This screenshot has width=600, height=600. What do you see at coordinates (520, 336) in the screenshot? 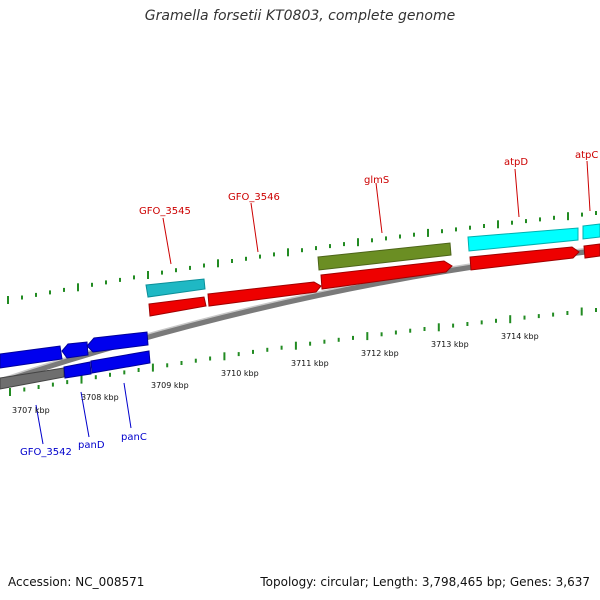
I see `scale-label-3714: 3714 kbp` at bounding box center [520, 336].